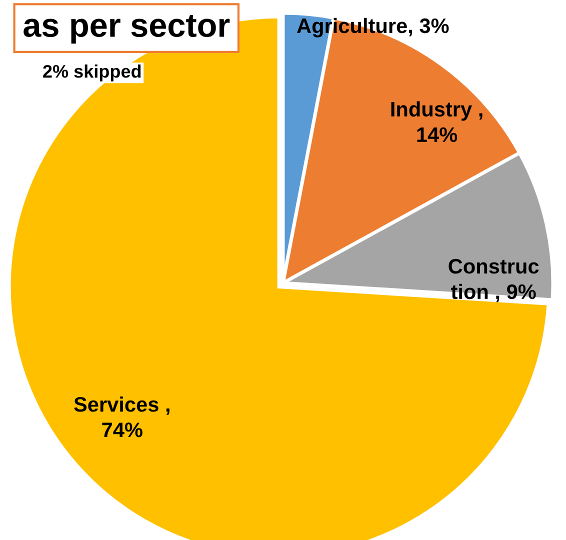  Describe the element at coordinates (436, 121) in the screenshot. I see `slice-label: Industry , 14%` at that location.